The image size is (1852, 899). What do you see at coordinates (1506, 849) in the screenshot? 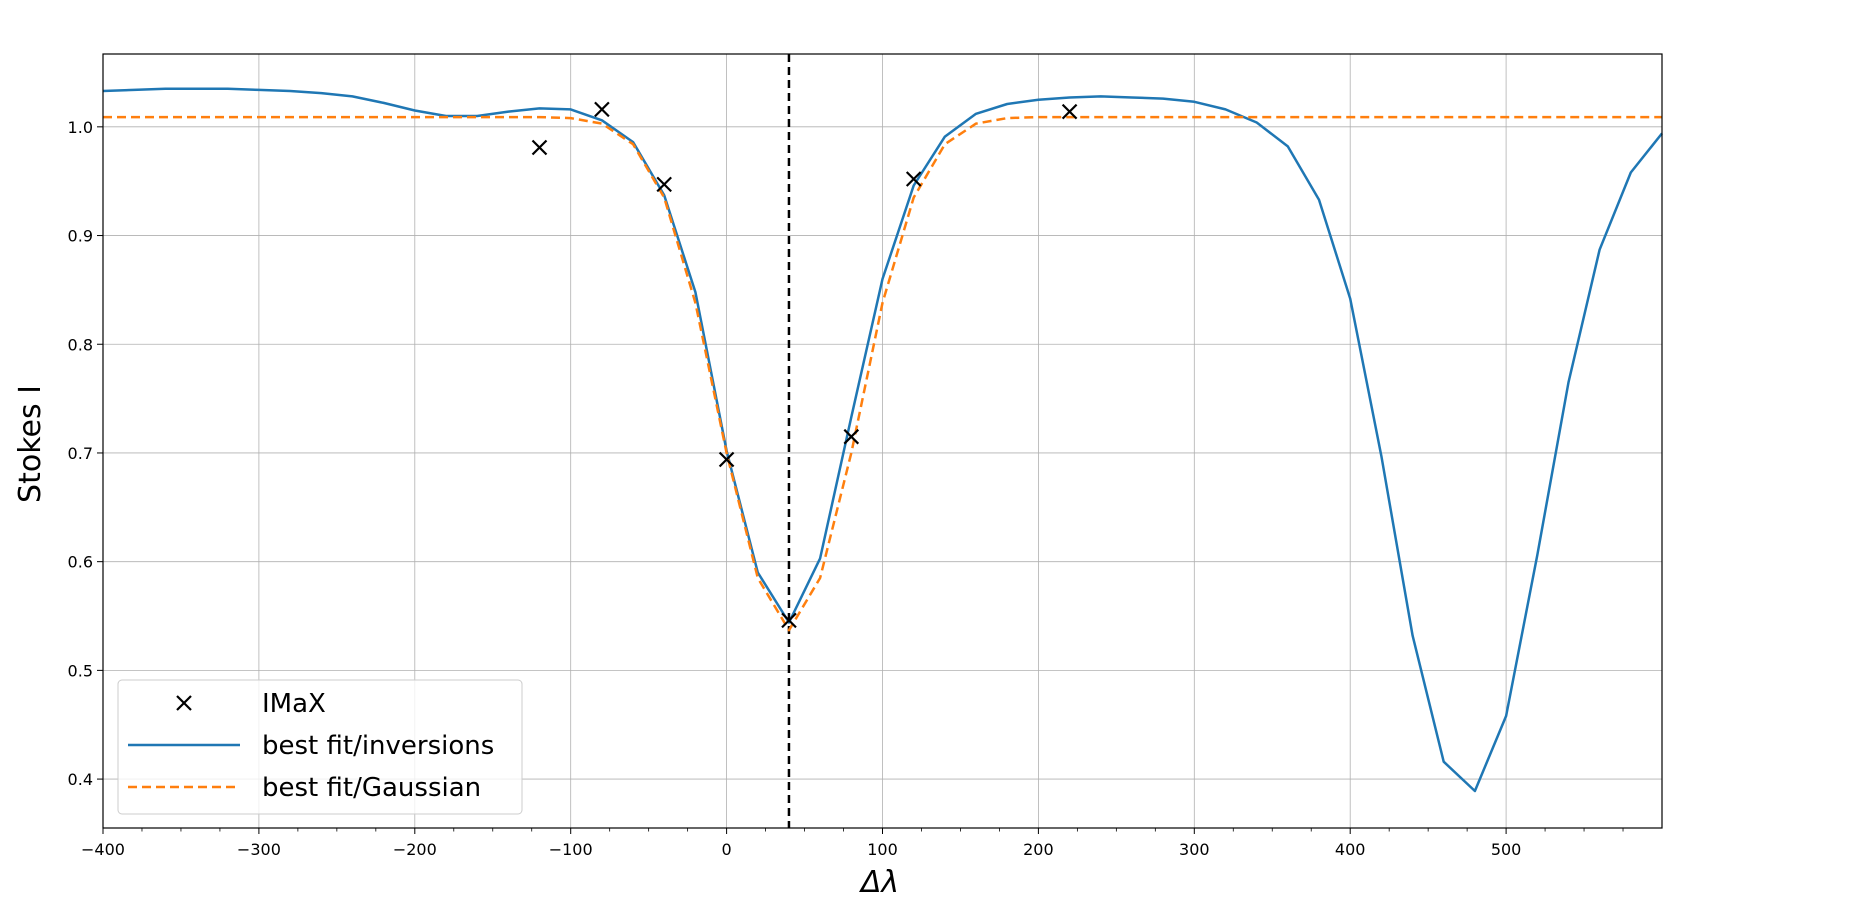
I see `x-tick-label: 500` at bounding box center [1506, 849].